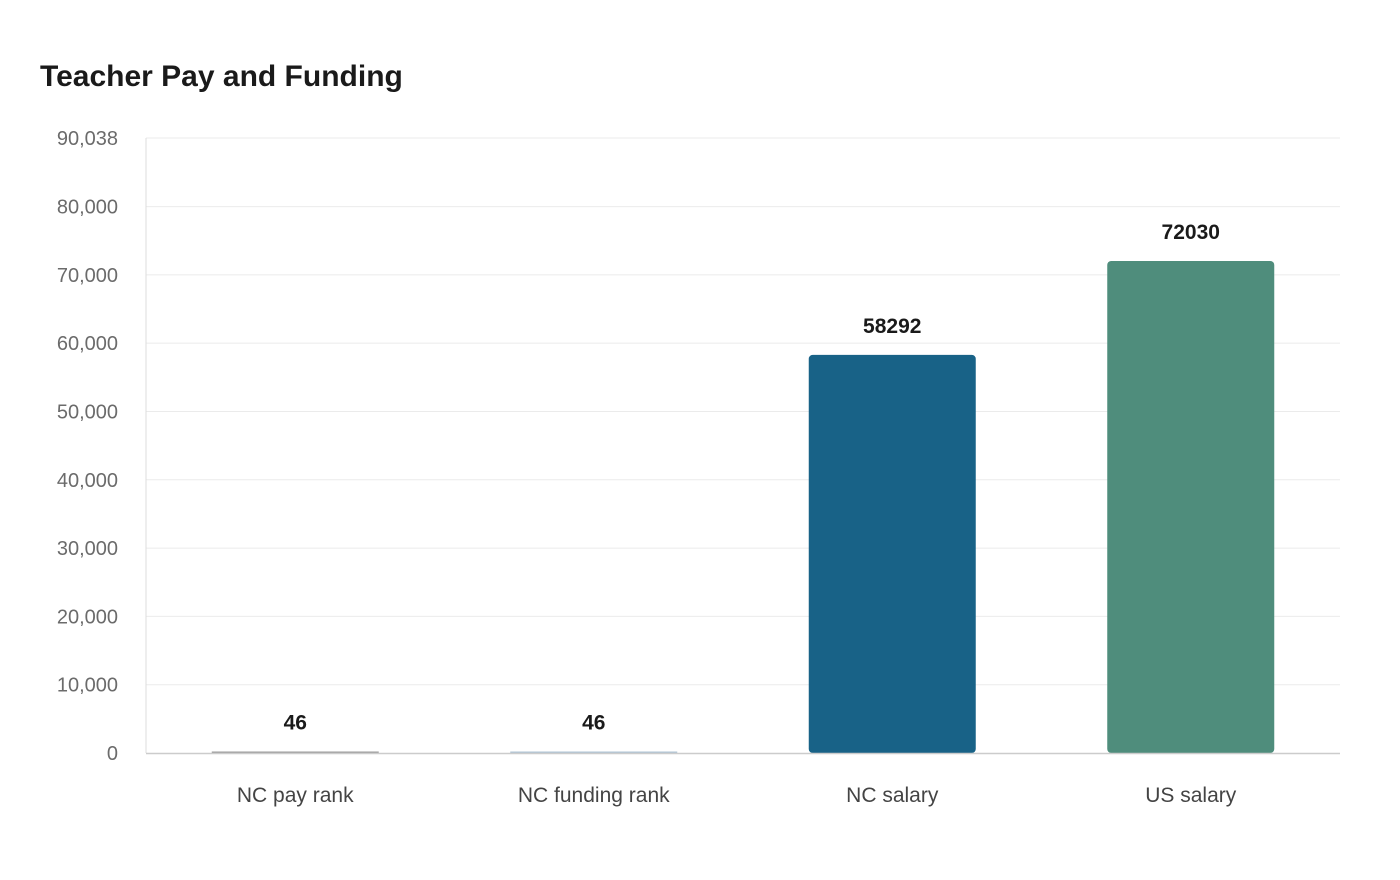  I want to click on data-label: 72030, so click(1191, 232).